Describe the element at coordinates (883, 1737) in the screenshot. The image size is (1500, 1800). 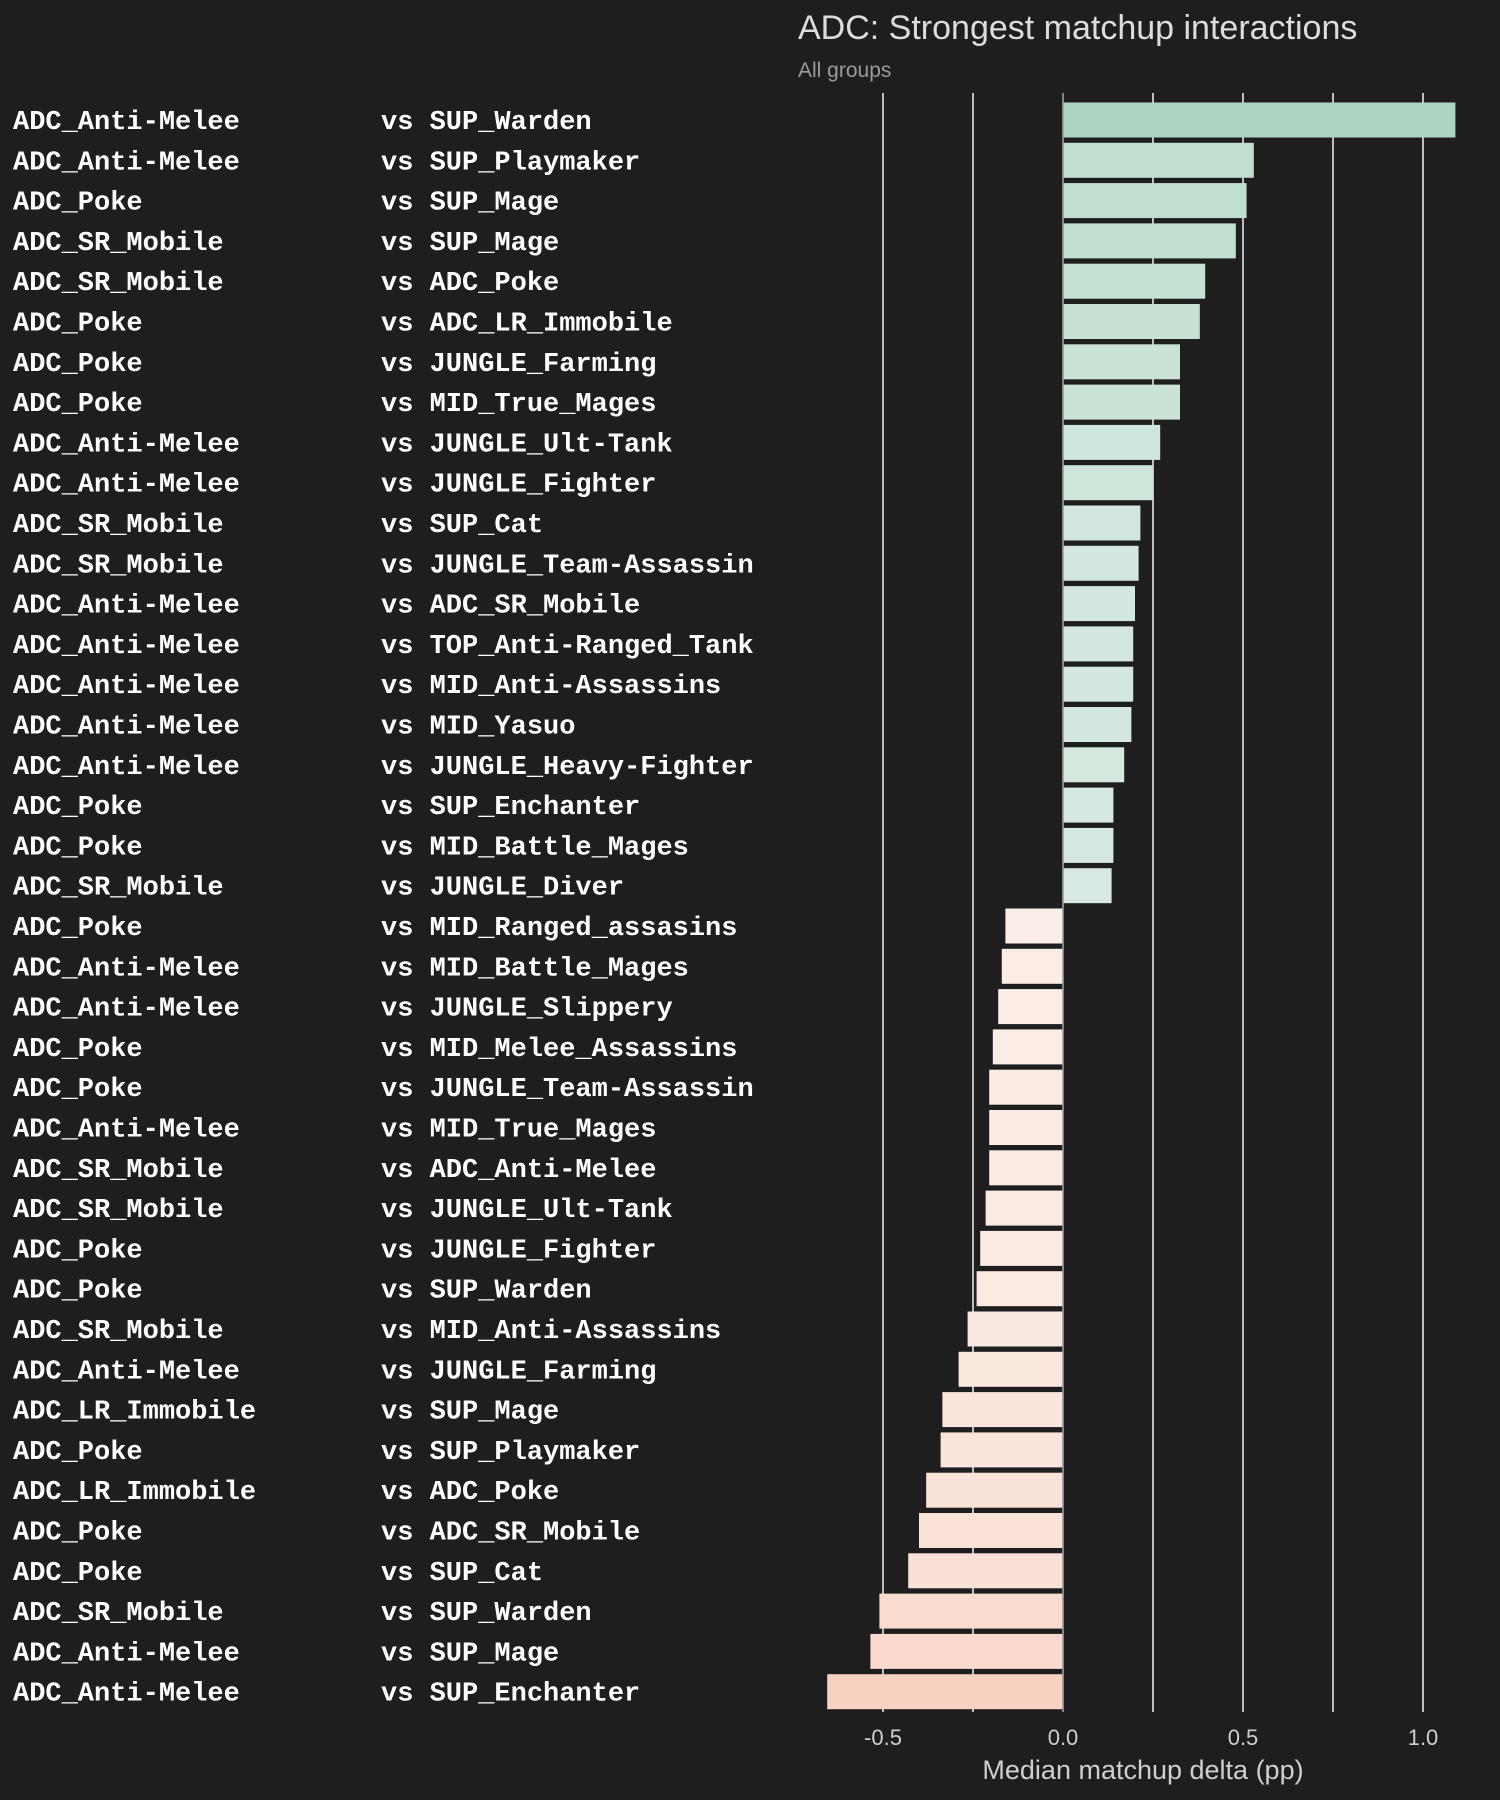
I see `x-tick-label: -0.5` at that location.